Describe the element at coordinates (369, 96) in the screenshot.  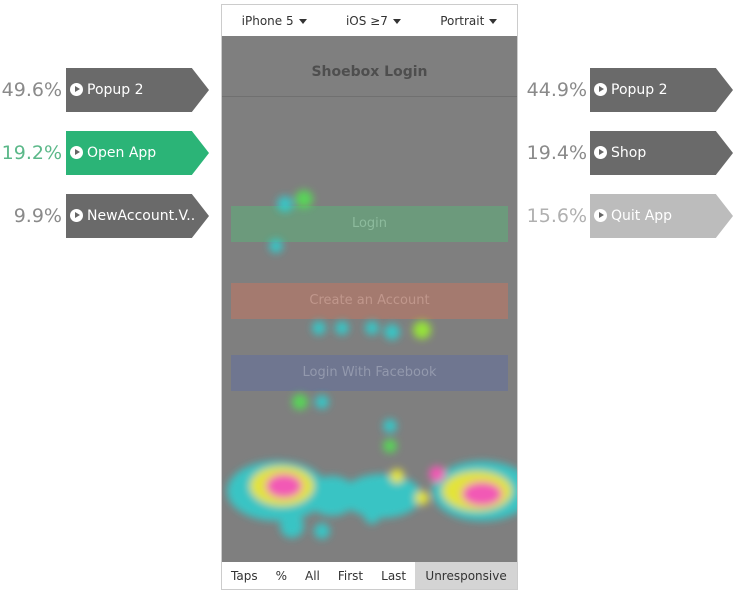
I see `divider` at that location.